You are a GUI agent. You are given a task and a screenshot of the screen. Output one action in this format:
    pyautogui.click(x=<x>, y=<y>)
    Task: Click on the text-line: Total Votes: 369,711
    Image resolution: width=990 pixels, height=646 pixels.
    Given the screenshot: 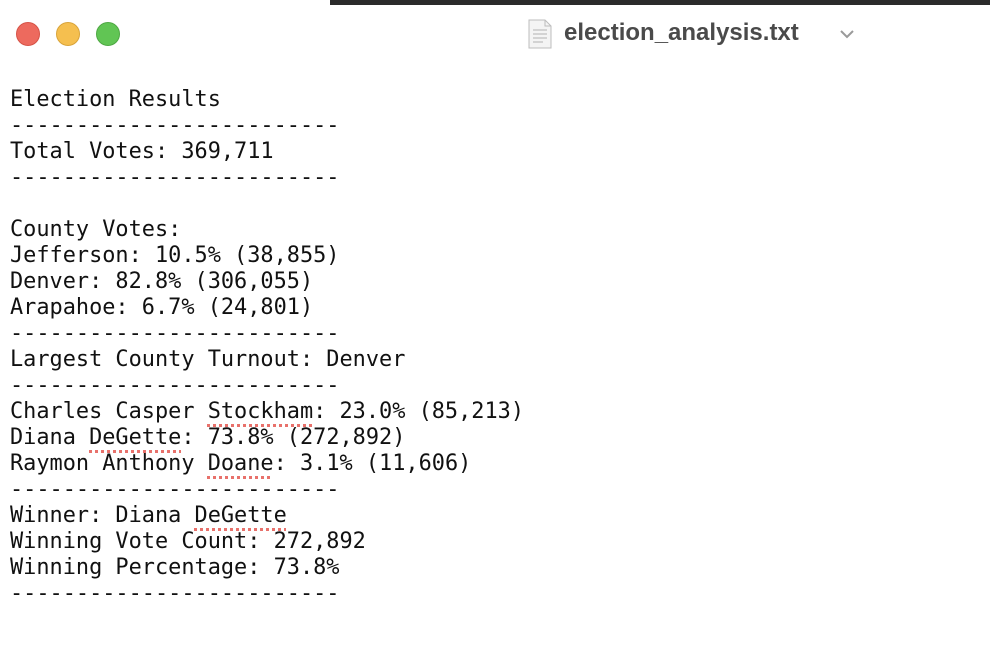 What is the action you would take?
    pyautogui.click(x=142, y=151)
    